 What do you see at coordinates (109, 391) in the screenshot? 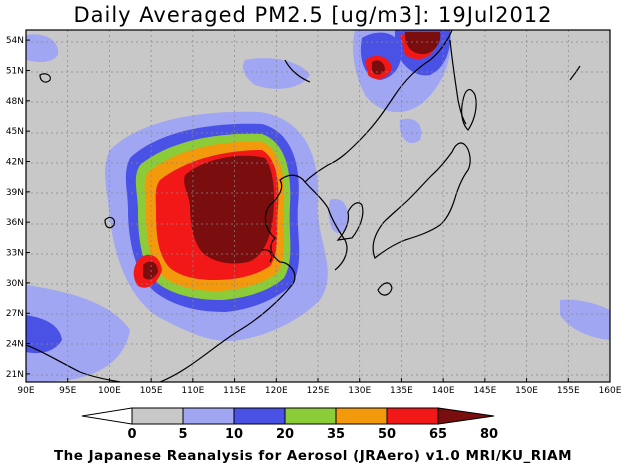
I see `lon-tick-label: 100E` at bounding box center [109, 391].